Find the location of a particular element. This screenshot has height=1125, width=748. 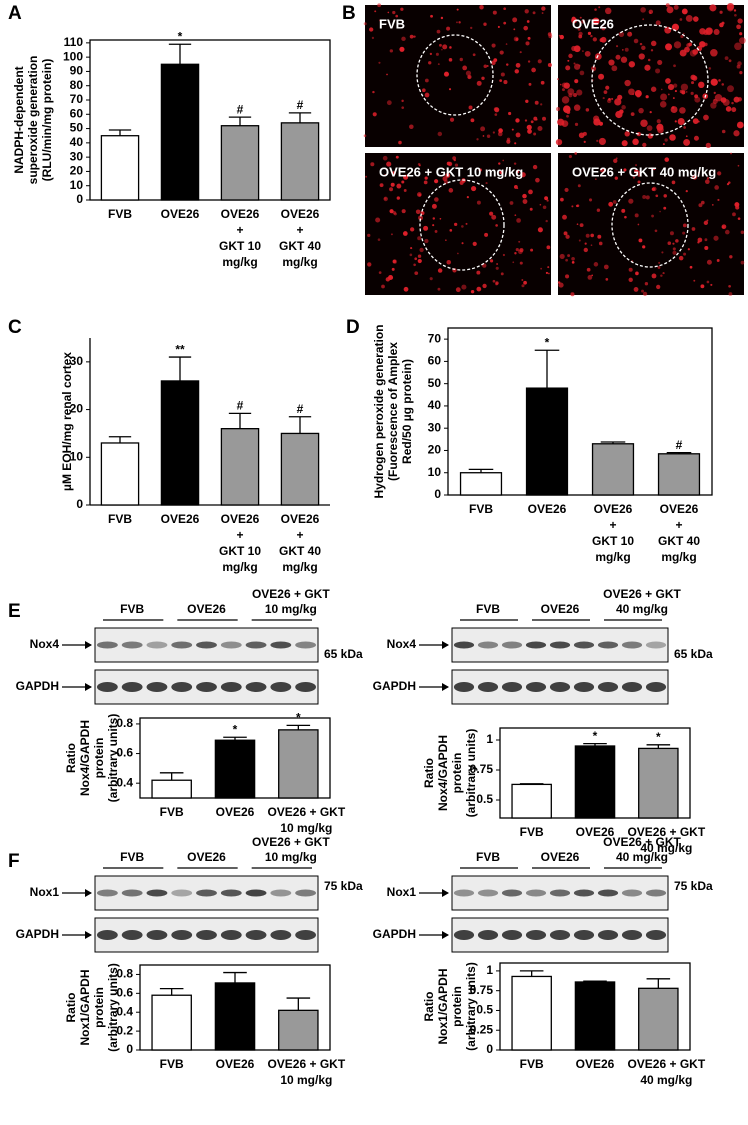

y-tick-label: 30 is located at coordinates (435, 427).